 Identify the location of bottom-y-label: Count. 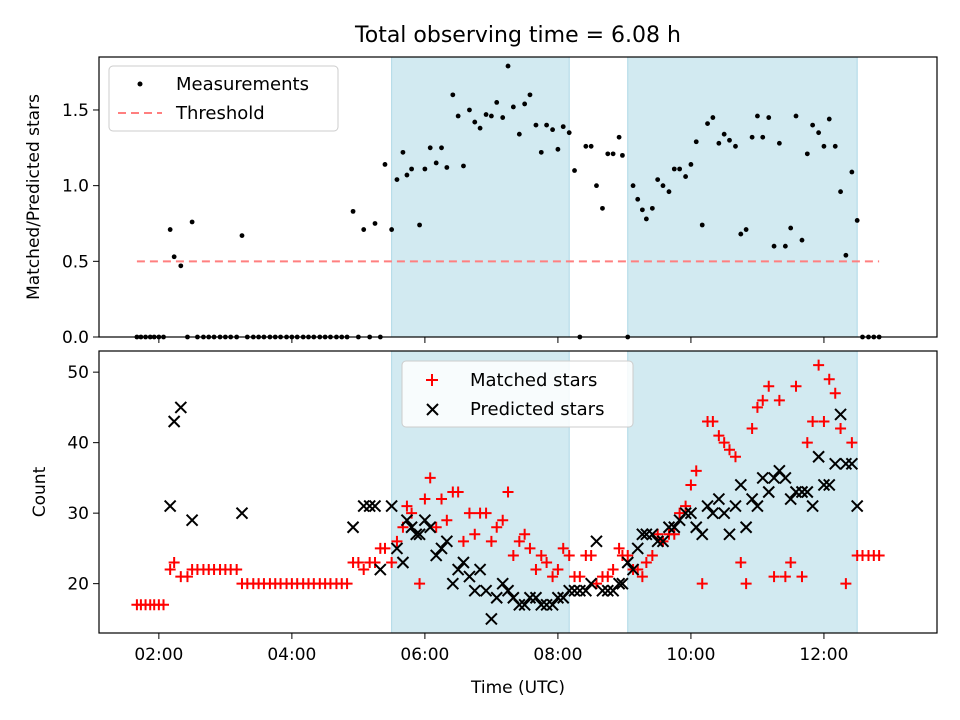
(40, 491).